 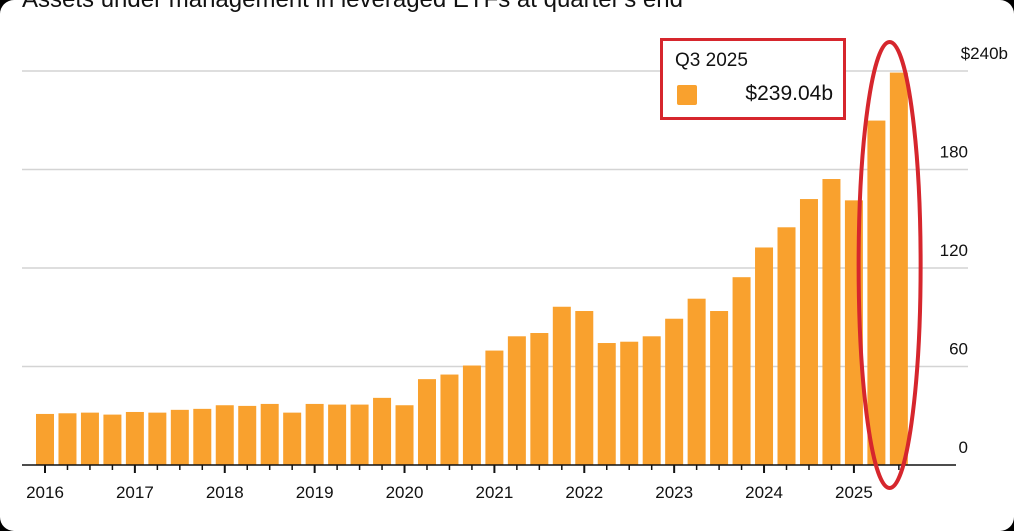 What do you see at coordinates (494, 492) in the screenshot?
I see `x-tick-label: 2021` at bounding box center [494, 492].